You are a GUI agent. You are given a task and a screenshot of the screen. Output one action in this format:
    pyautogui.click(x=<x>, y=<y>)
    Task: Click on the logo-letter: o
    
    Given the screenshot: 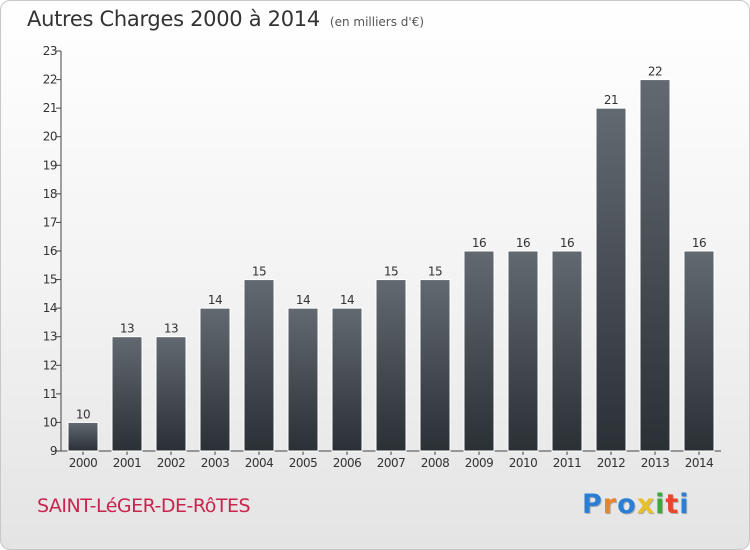 What is the action you would take?
    pyautogui.click(x=627, y=504)
    